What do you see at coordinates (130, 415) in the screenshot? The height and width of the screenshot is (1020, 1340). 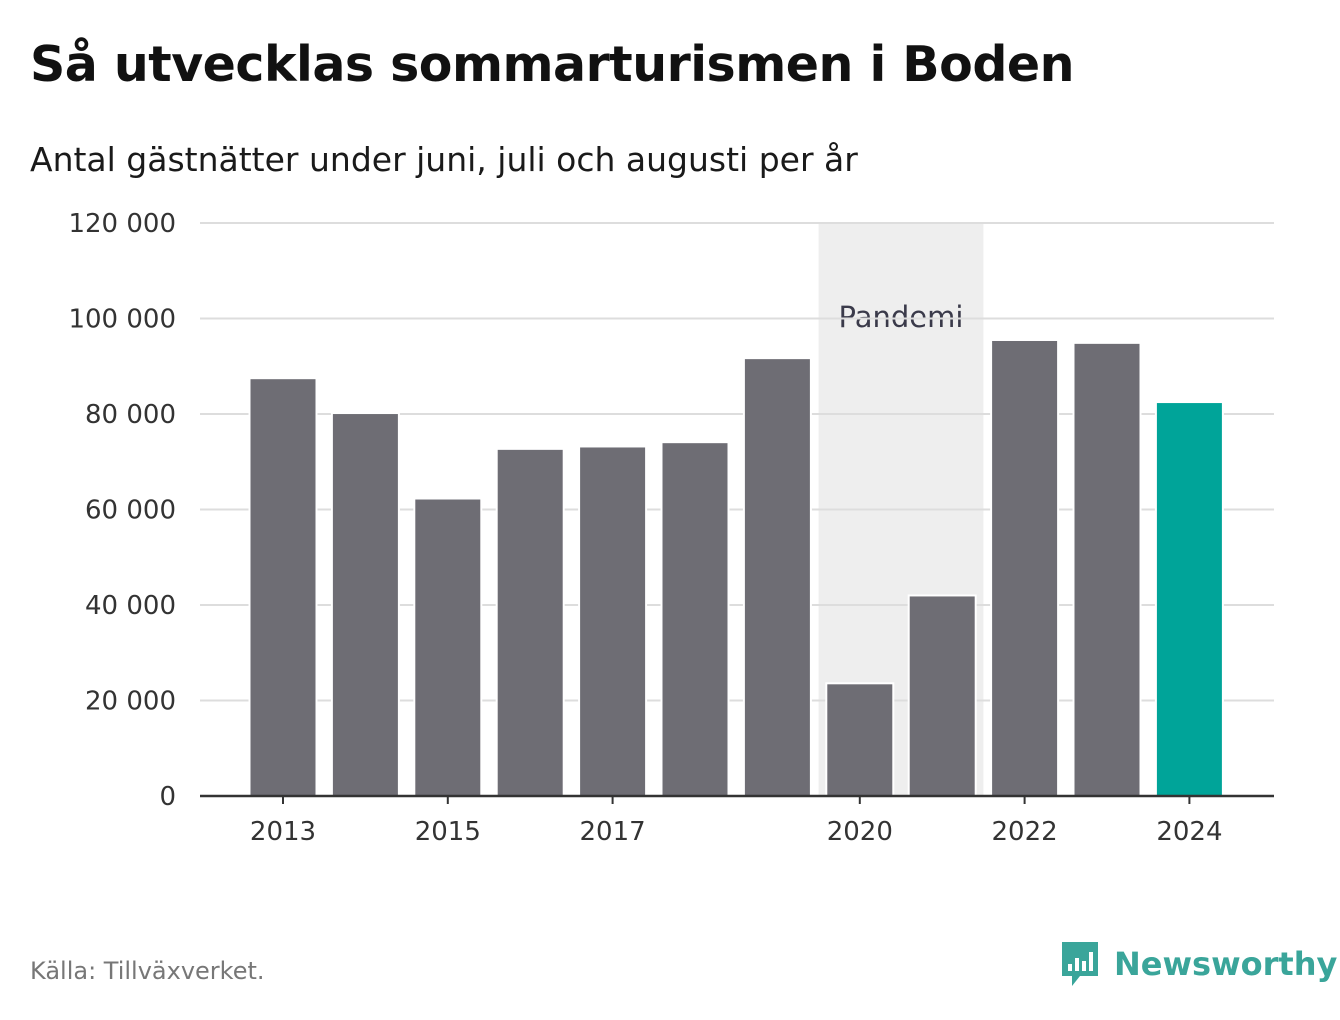 I see `y-tick-label: 80 000` at bounding box center [130, 415].